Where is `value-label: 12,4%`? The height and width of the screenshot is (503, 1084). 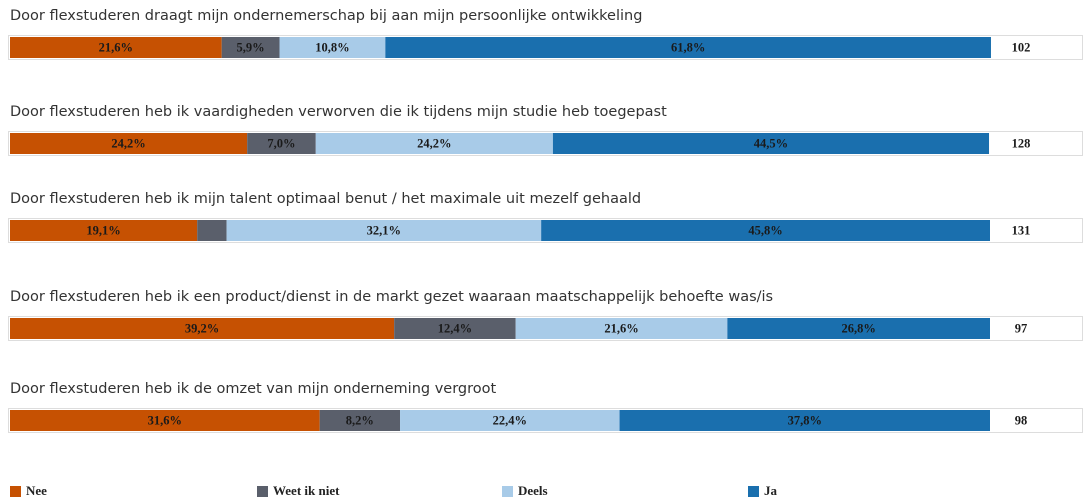
value-label: 12,4% is located at coordinates (455, 328).